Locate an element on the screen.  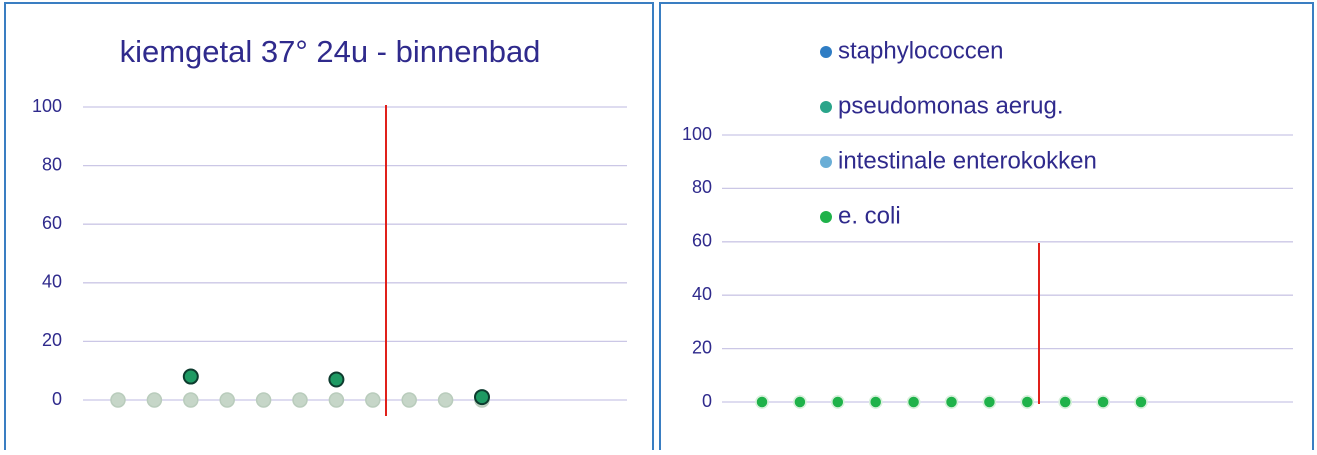
legend-label: e. coli is located at coordinates (869, 215).